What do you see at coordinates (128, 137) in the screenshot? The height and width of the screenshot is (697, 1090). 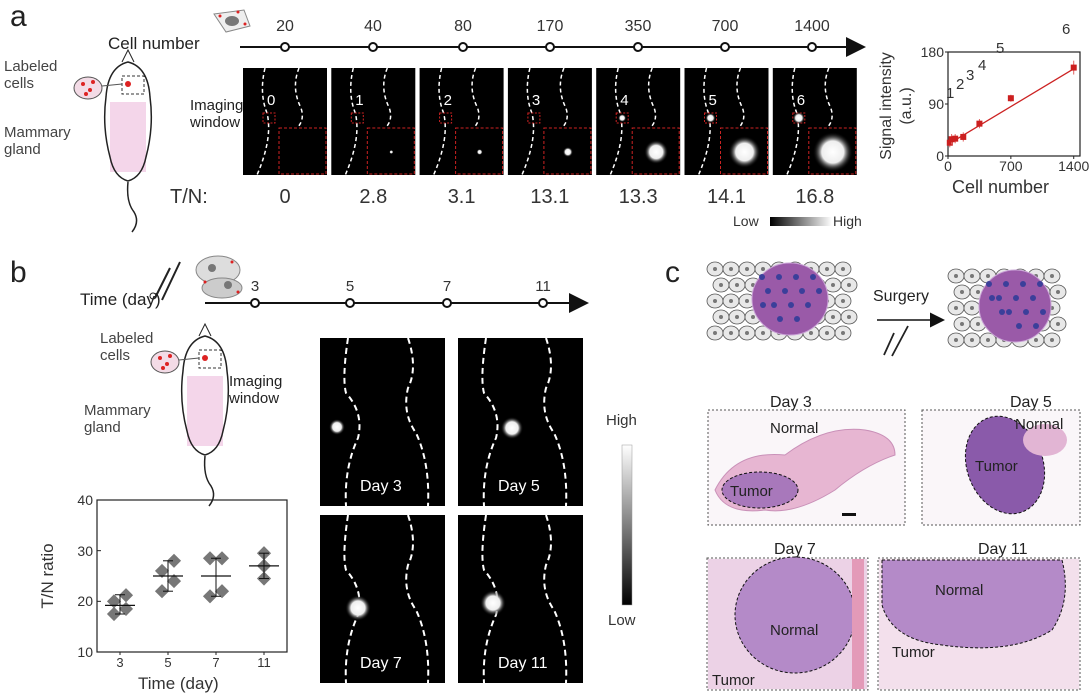 I see `mammary-gland-region` at bounding box center [128, 137].